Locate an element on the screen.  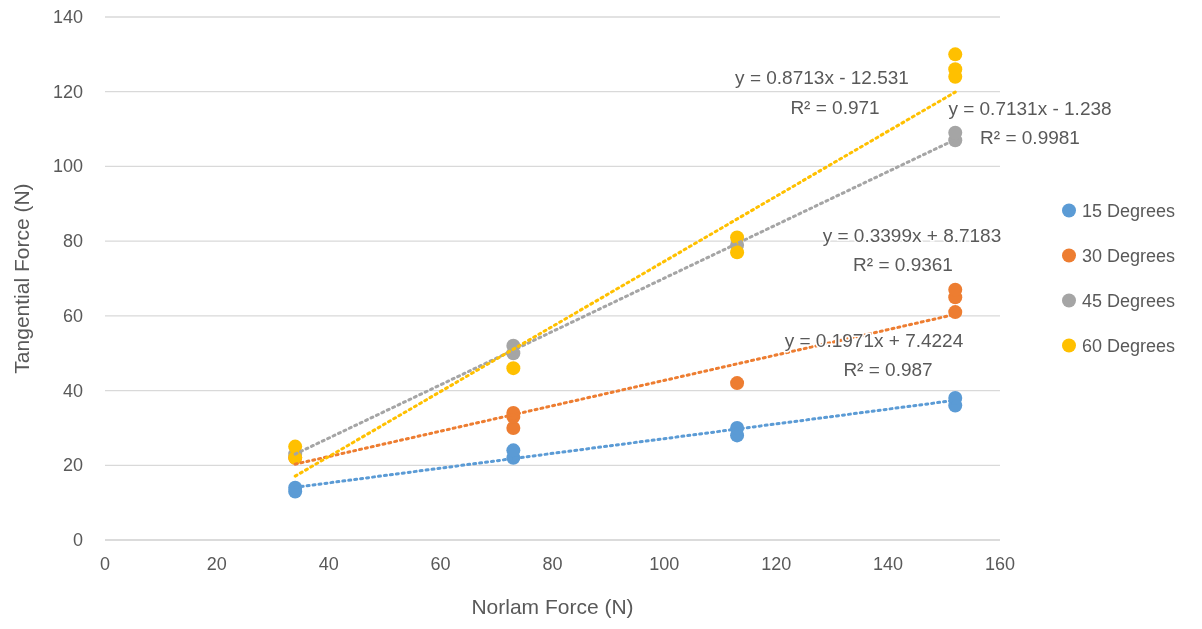
y-tick-label: 120 is located at coordinates (67, 91).